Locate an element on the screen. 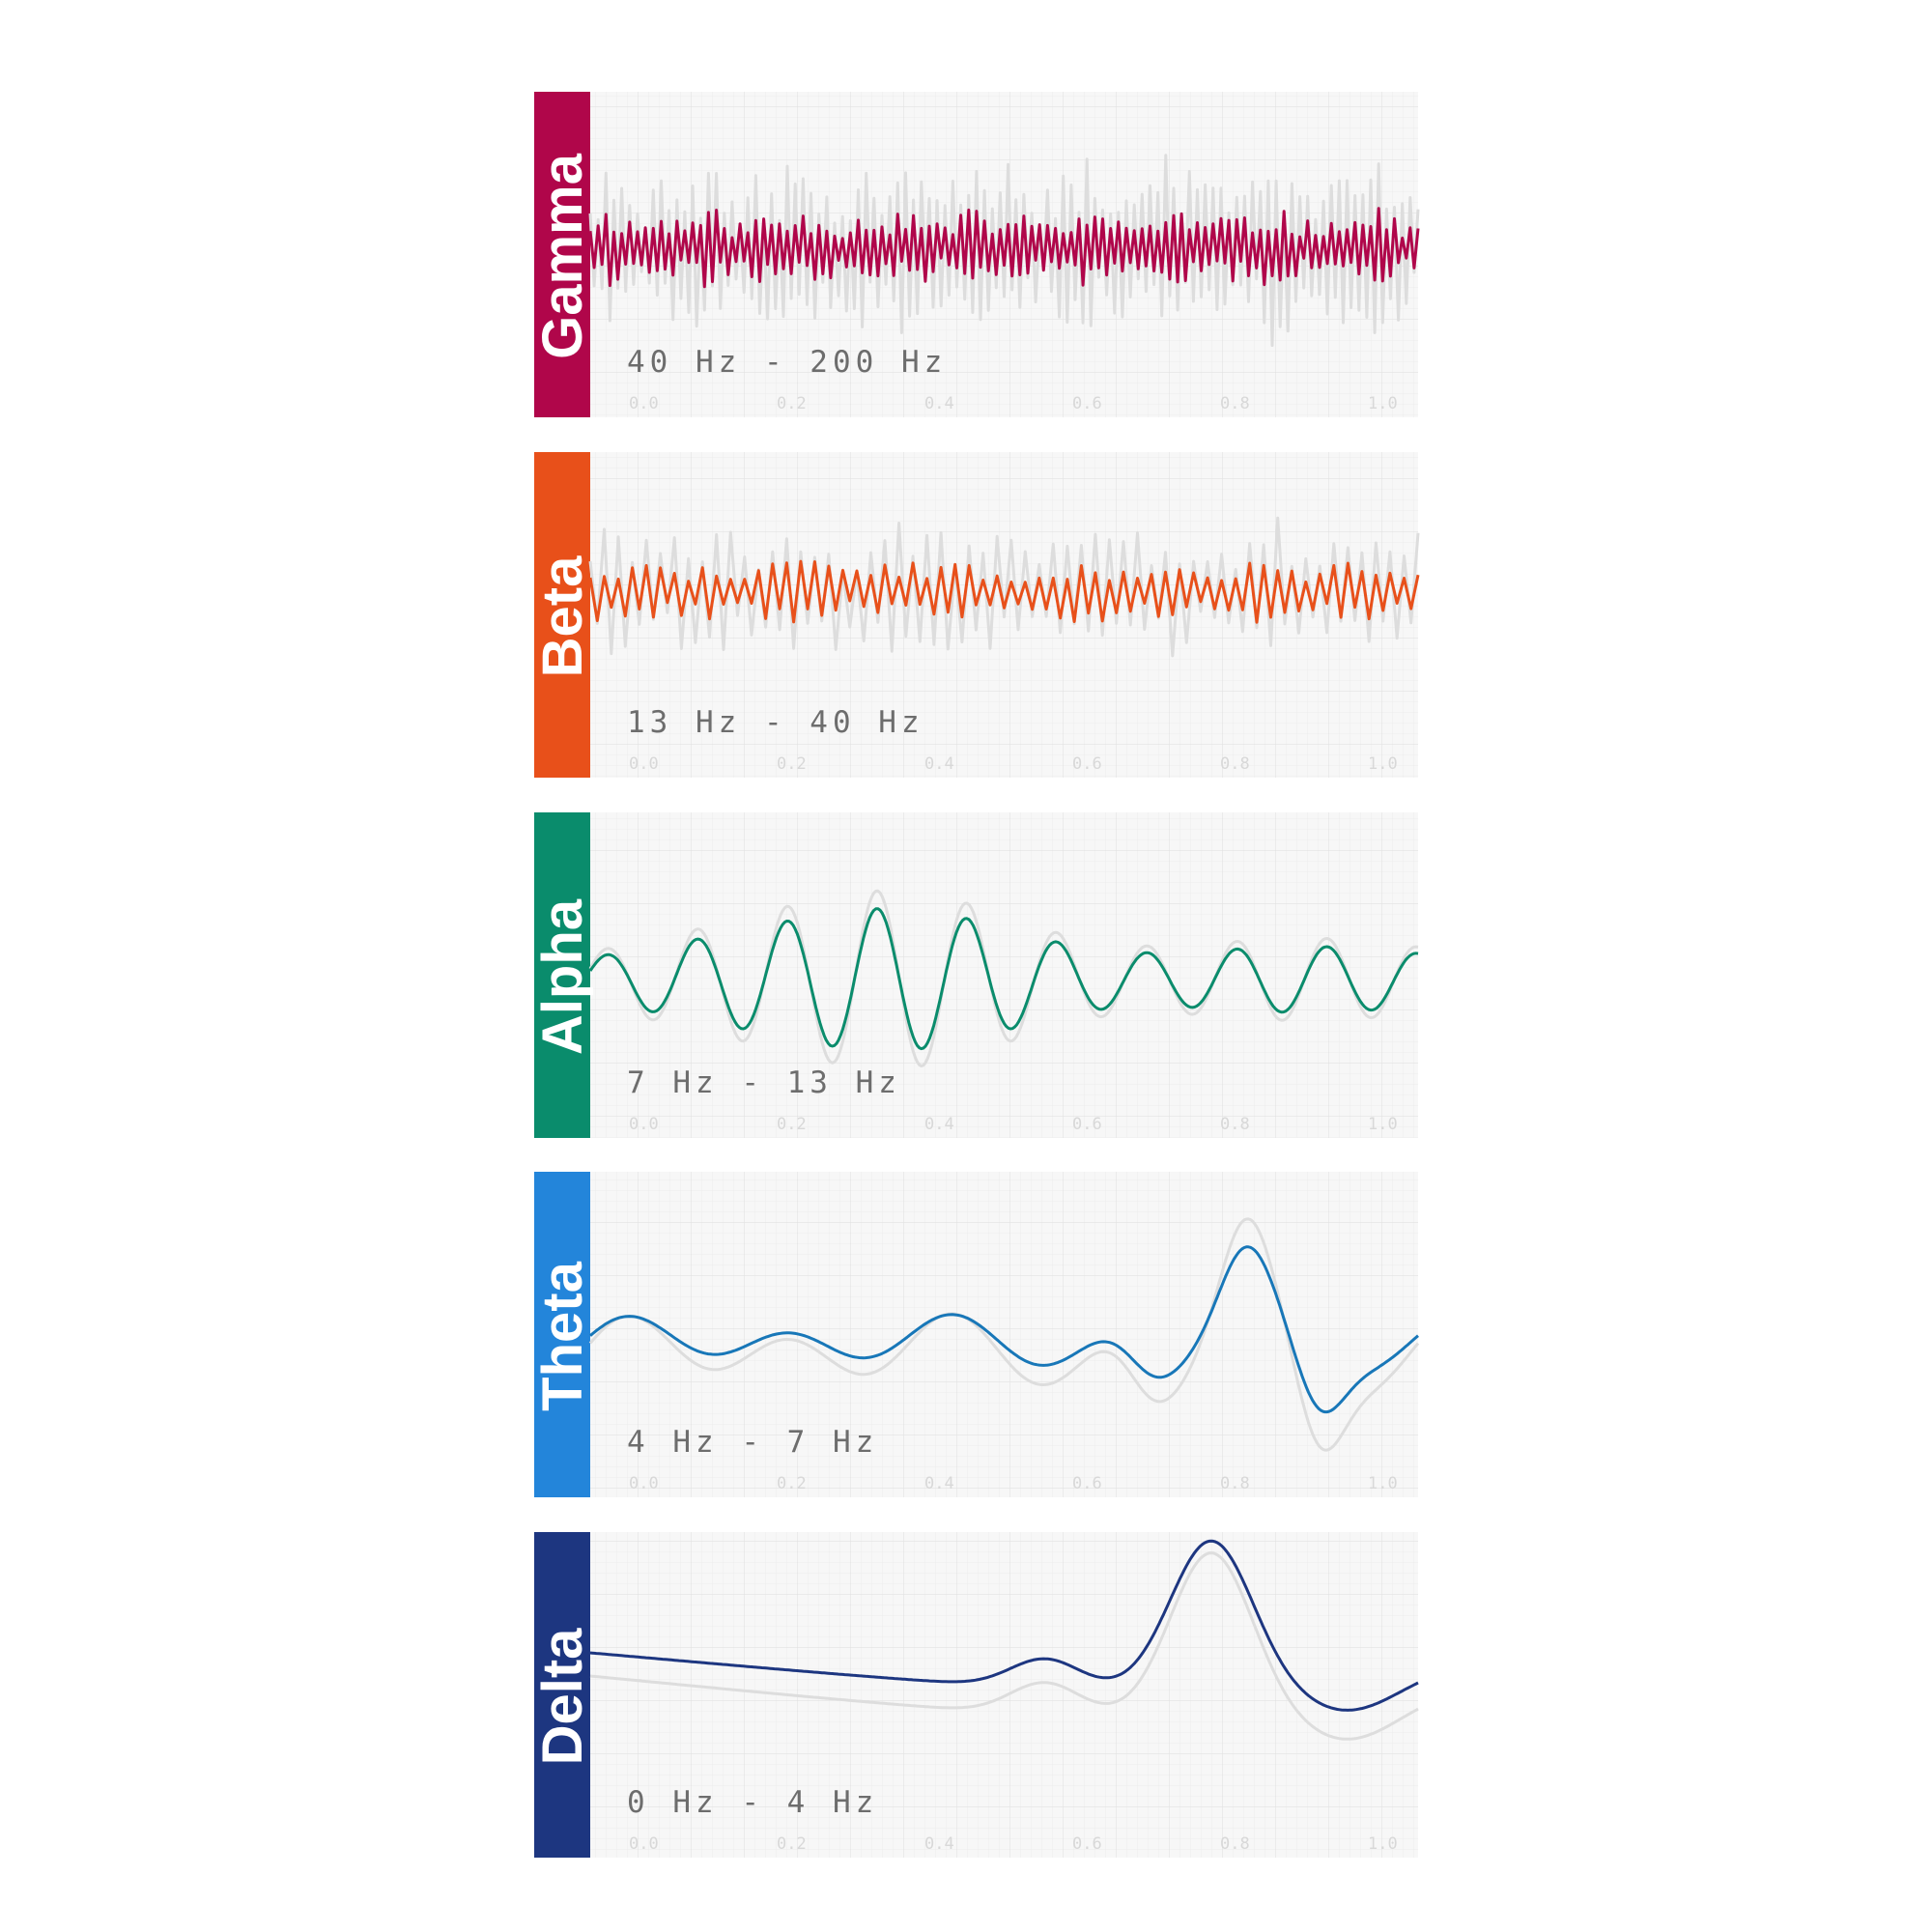 The width and height of the screenshot is (1932, 1932). delta-panel: Delta 0 Hz - 4 Hz 0.0 0.2 0.4 0.6 0.8 1.0 is located at coordinates (975, 1695).